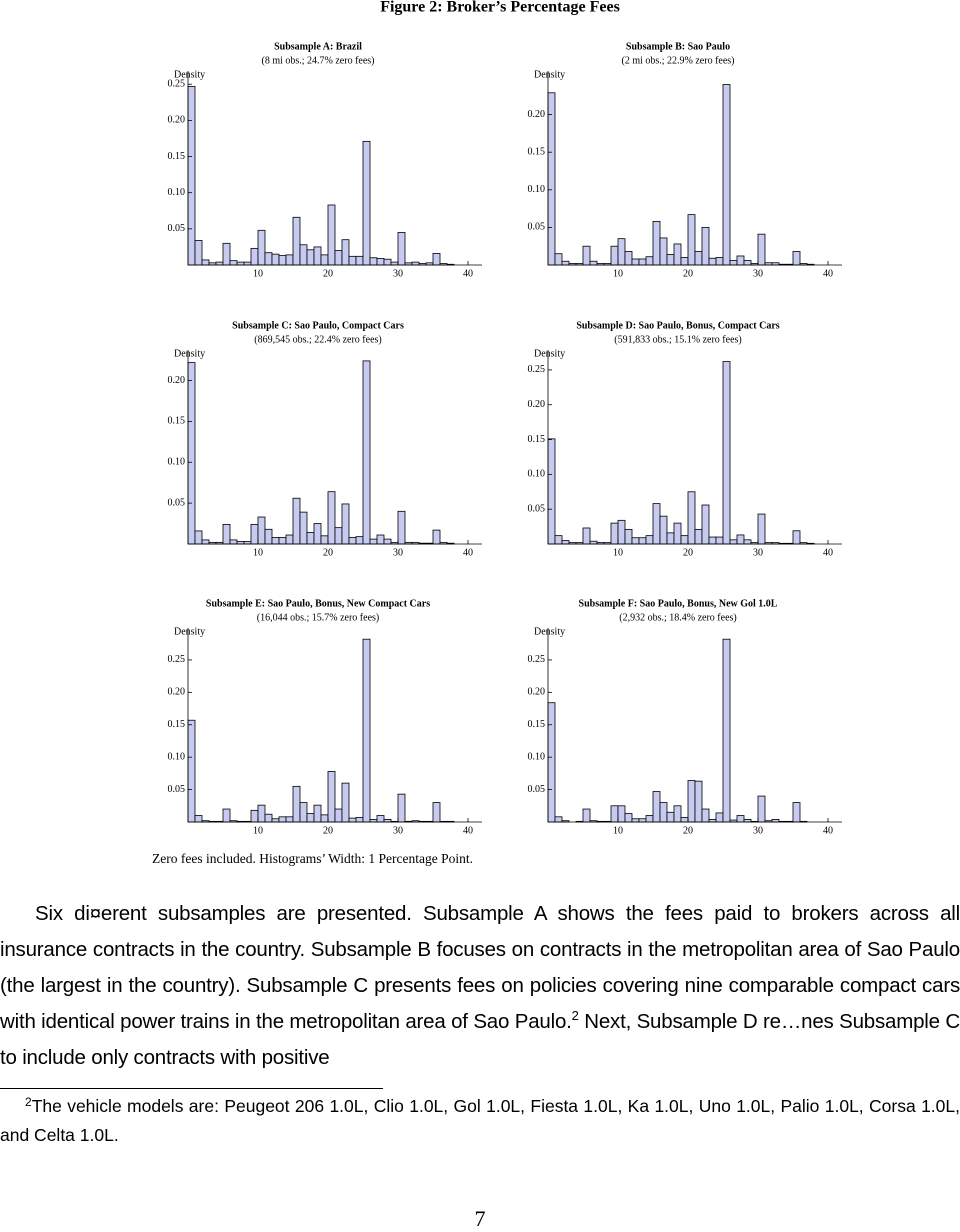 The width and height of the screenshot is (960, 1232). I want to click on chart-subtitle: (591,833 obs.; 15.1% zero fees), so click(677, 339).